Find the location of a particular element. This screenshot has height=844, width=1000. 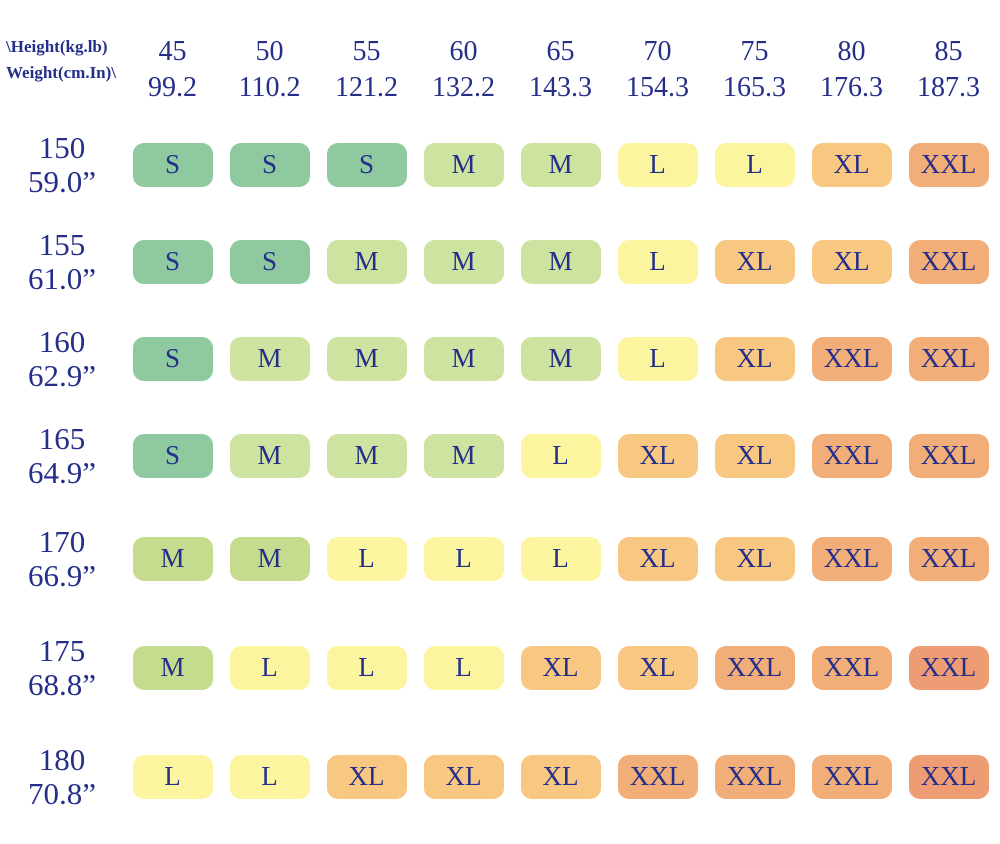

row-label-height: 175 68.8” is located at coordinates (62, 667).